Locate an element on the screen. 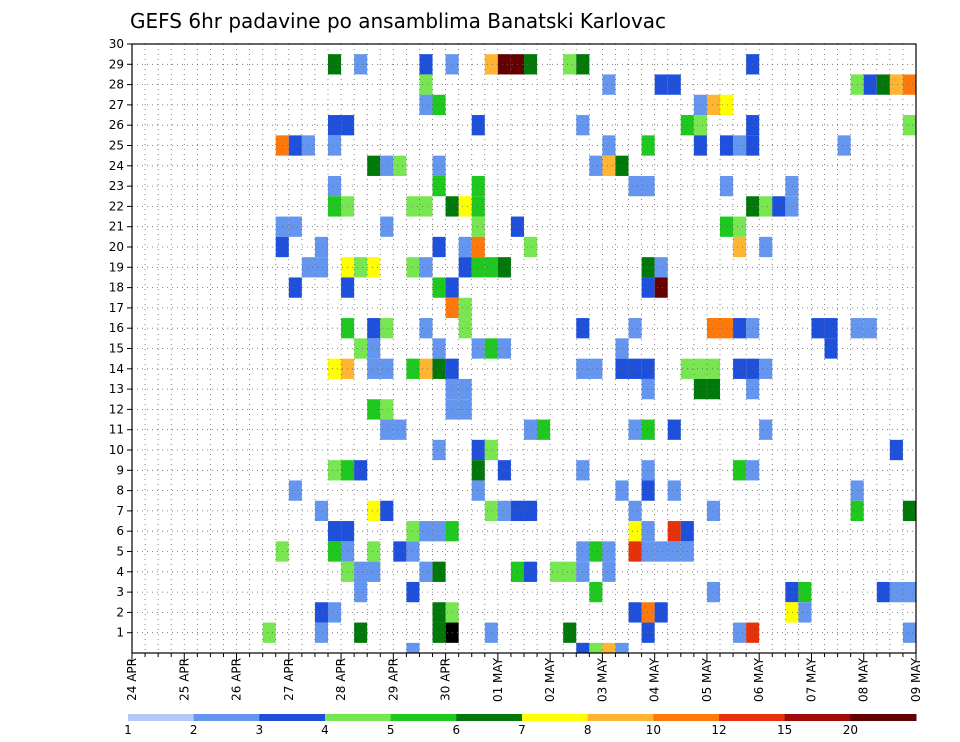 The image size is (960, 742). y-tick-label: 22 is located at coordinates (116, 206).